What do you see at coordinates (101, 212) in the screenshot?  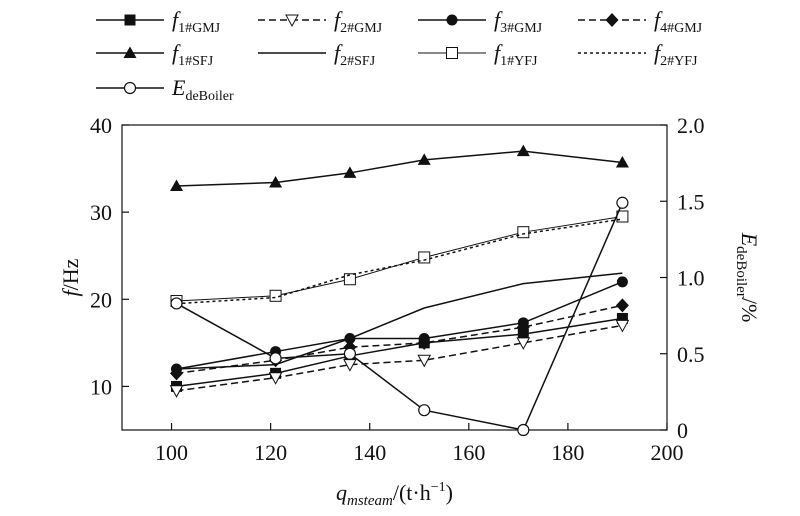 I see `y-tick-label: 30` at bounding box center [101, 212].